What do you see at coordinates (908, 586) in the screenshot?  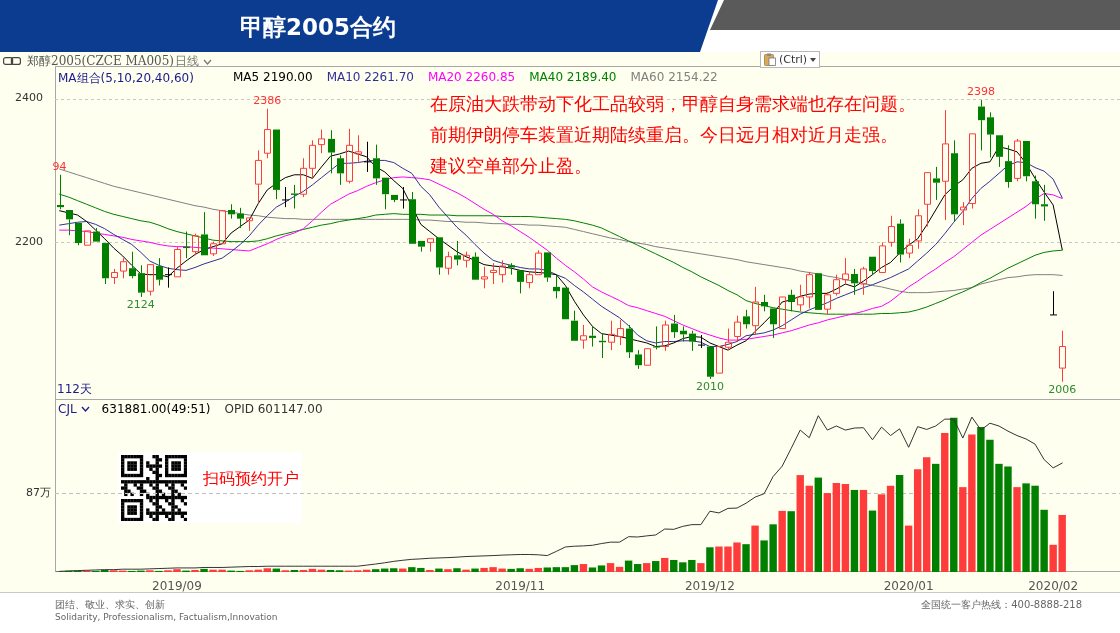 I see `x-tick-label: 2020/01` at bounding box center [908, 586].